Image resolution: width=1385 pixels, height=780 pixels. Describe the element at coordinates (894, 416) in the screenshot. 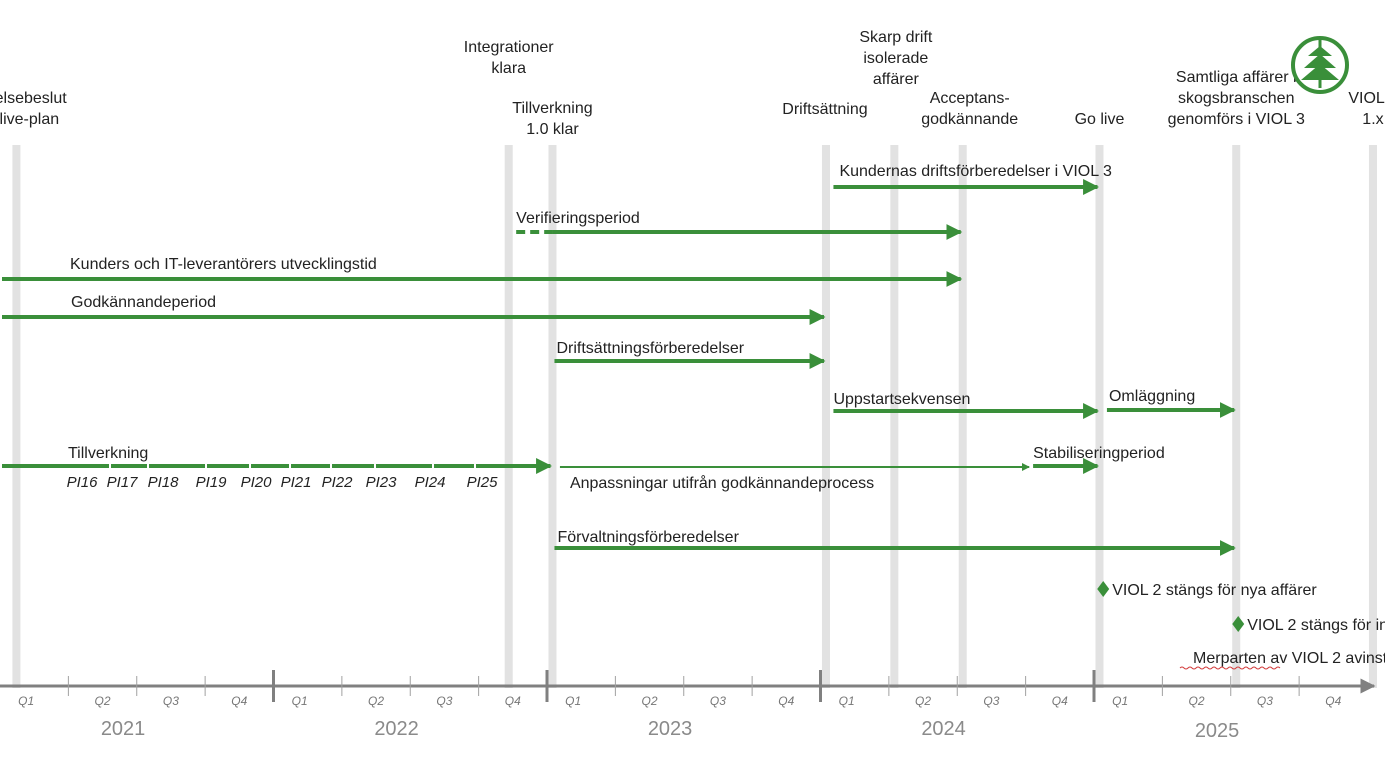

I see `milestone-gridline-skarp-drift` at that location.